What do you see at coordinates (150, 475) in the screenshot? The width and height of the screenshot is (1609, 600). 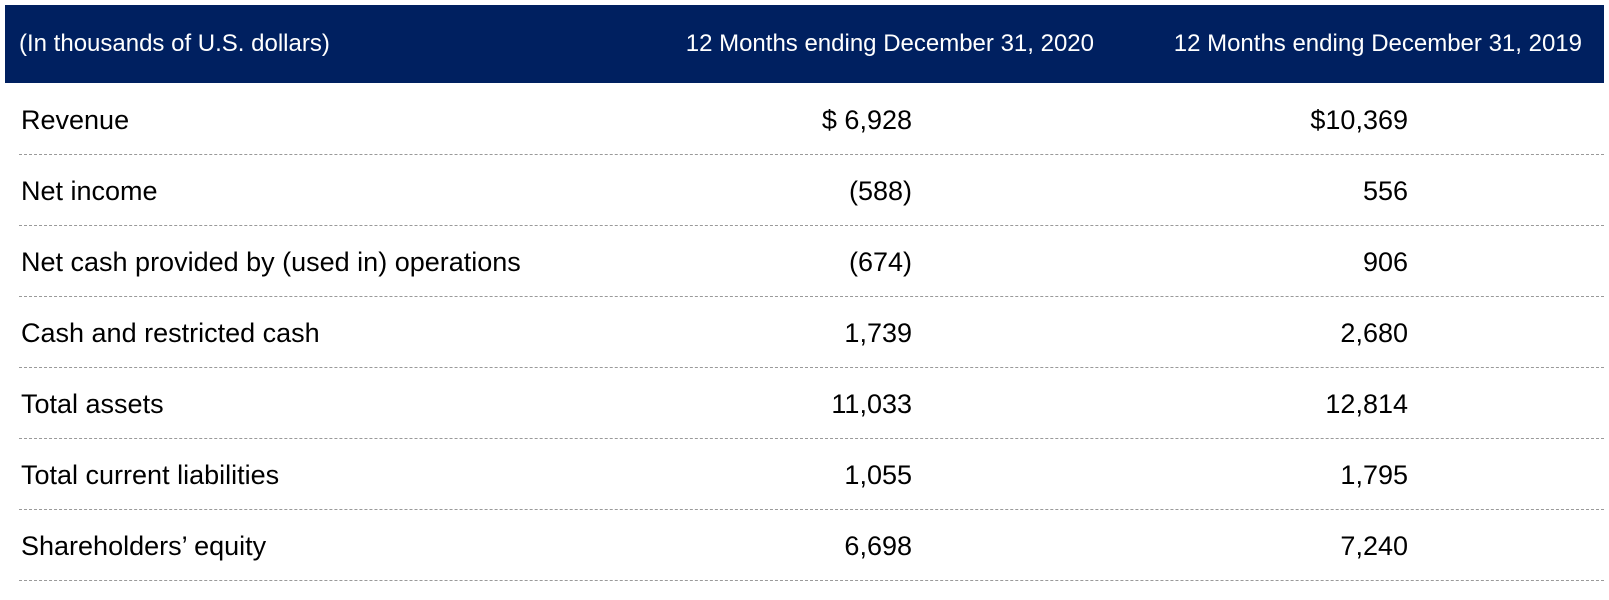 I see `row-label: Total current liabilities` at bounding box center [150, 475].